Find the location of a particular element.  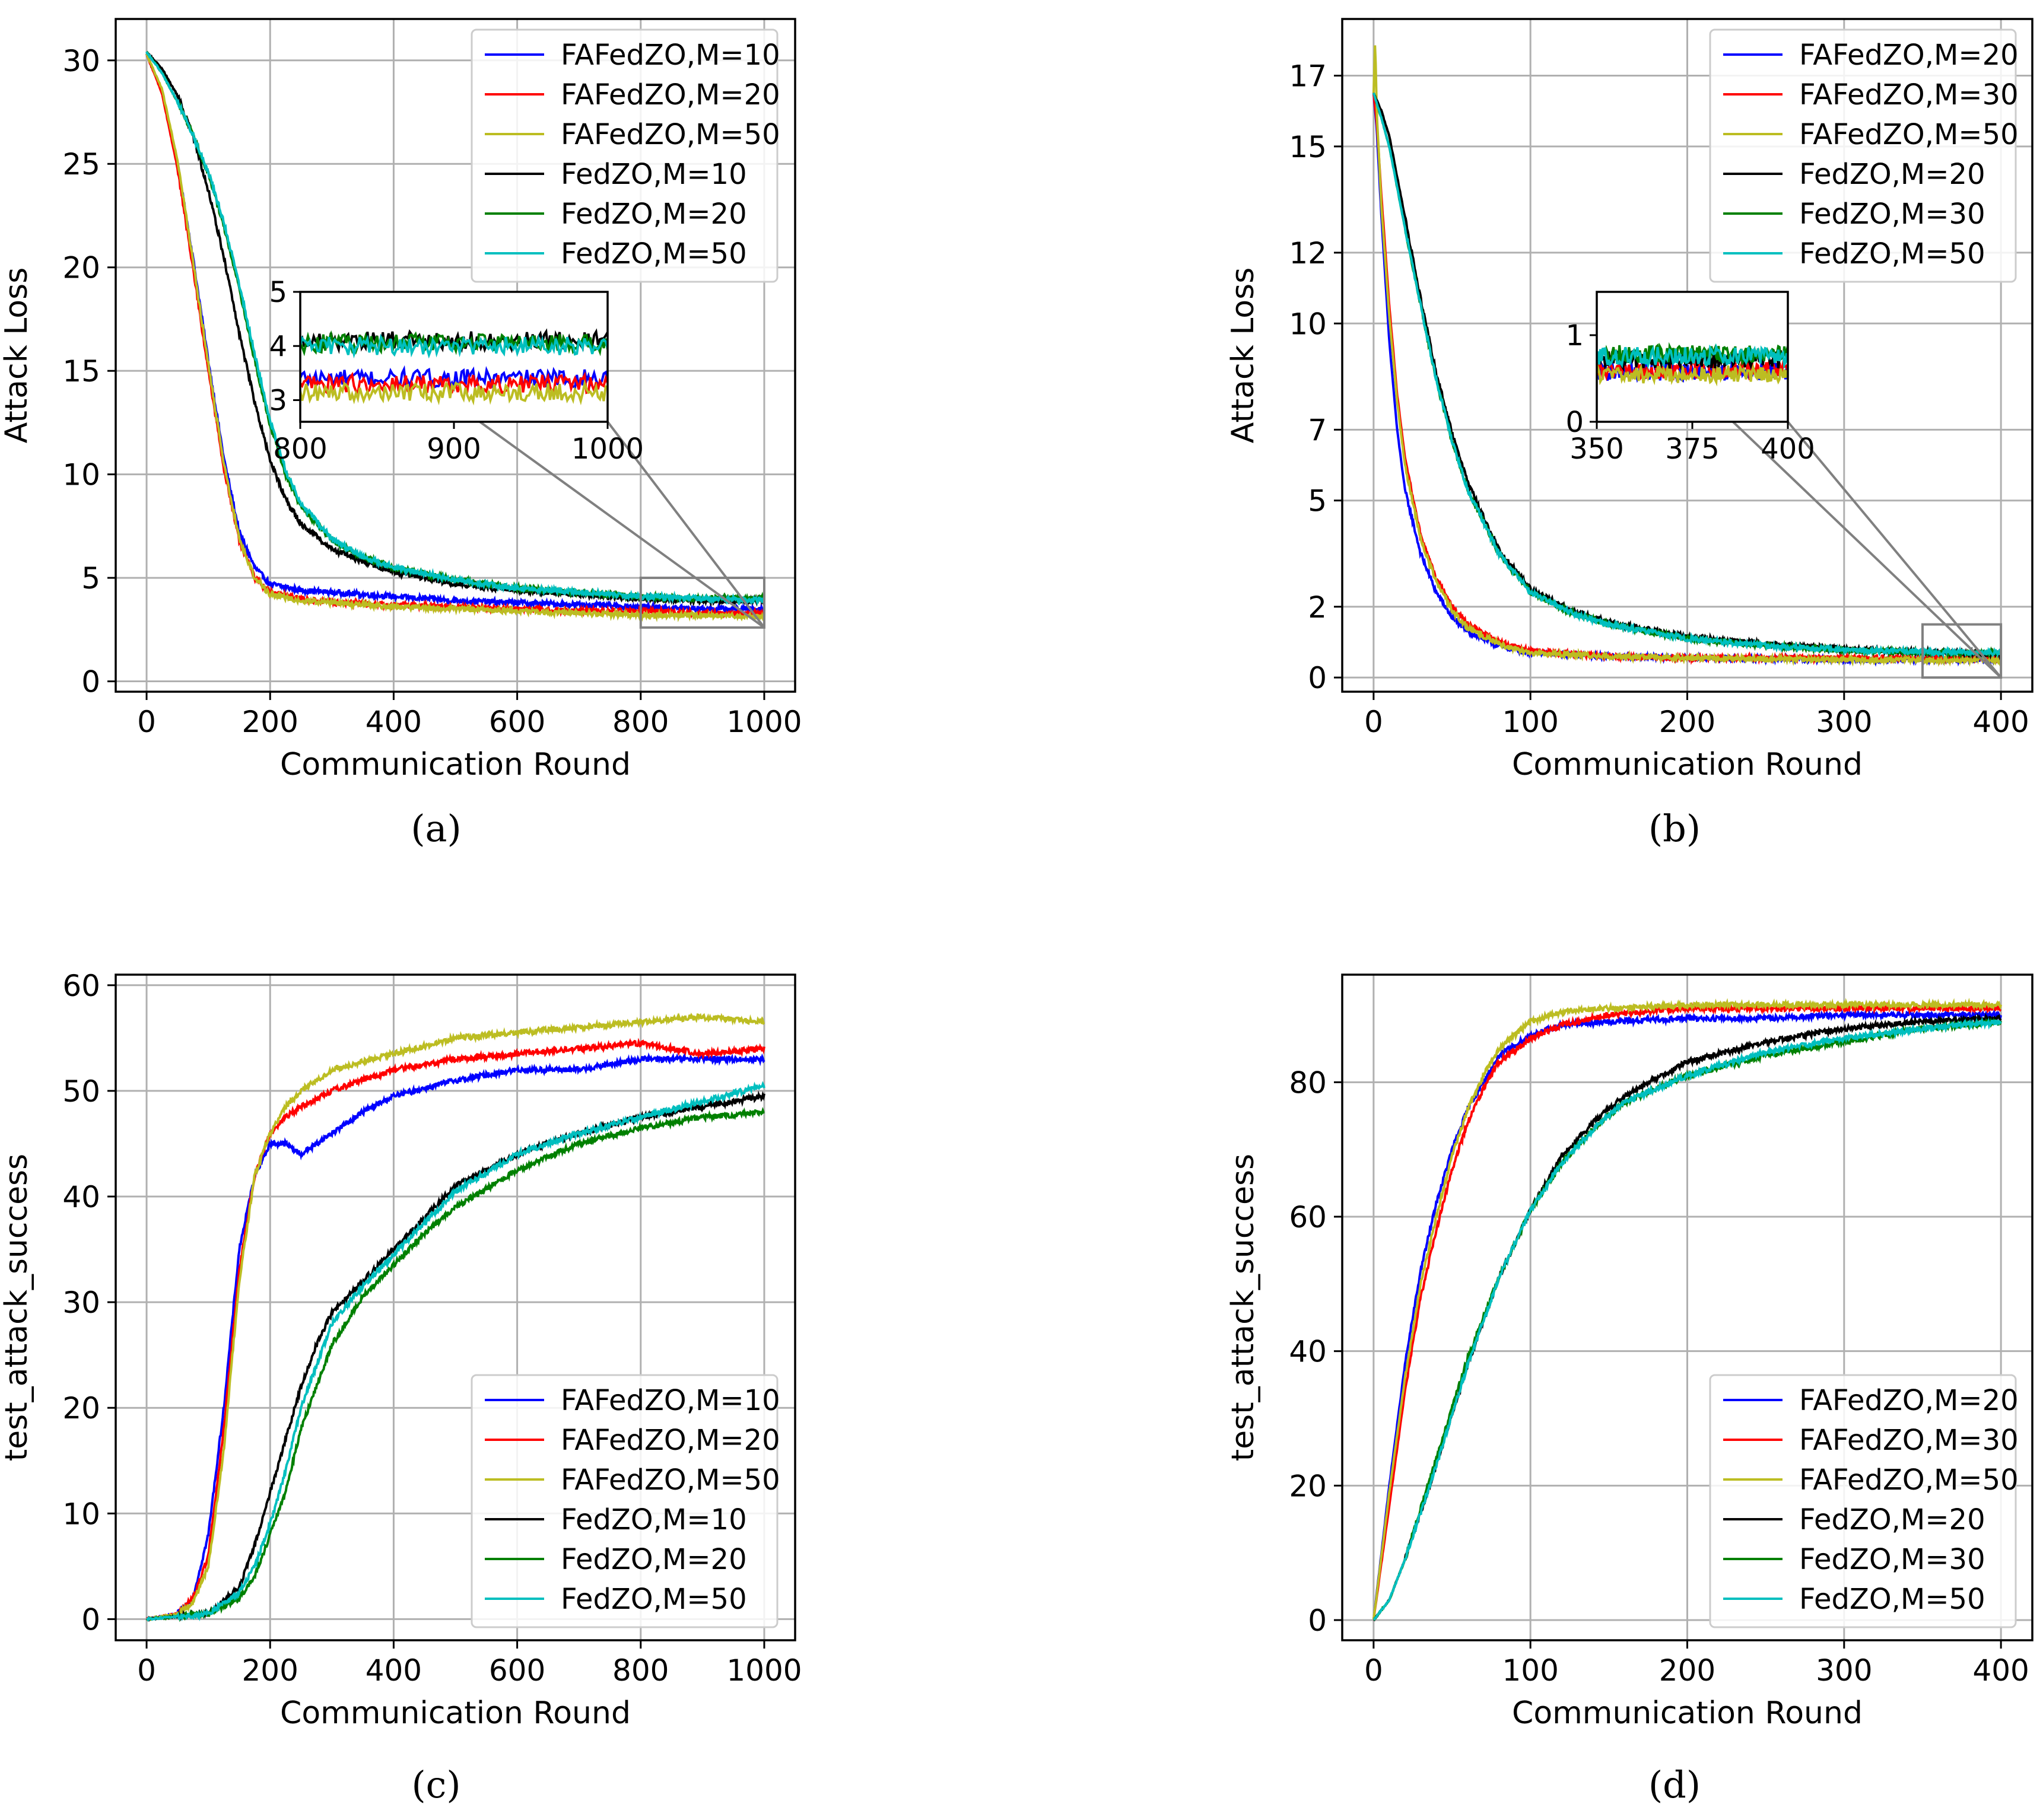

y-tick-label: 7 is located at coordinates (1318, 430).